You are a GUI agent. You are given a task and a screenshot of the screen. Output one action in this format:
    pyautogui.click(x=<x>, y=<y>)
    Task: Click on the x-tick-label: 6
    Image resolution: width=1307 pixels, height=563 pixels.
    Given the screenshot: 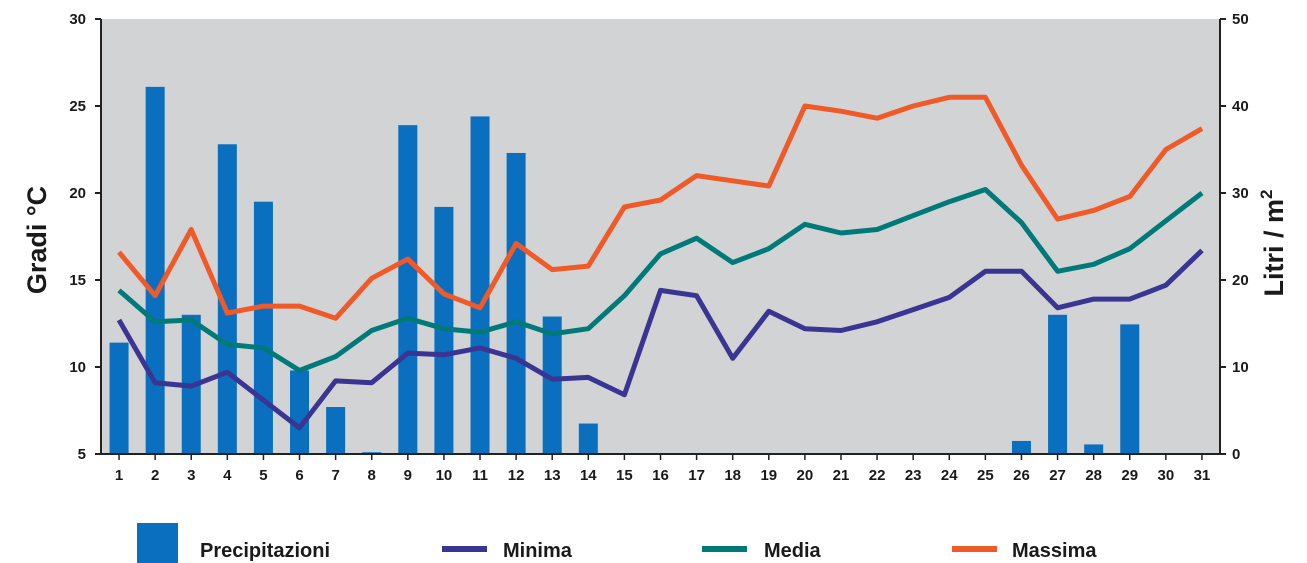 What is the action you would take?
    pyautogui.click(x=299, y=475)
    